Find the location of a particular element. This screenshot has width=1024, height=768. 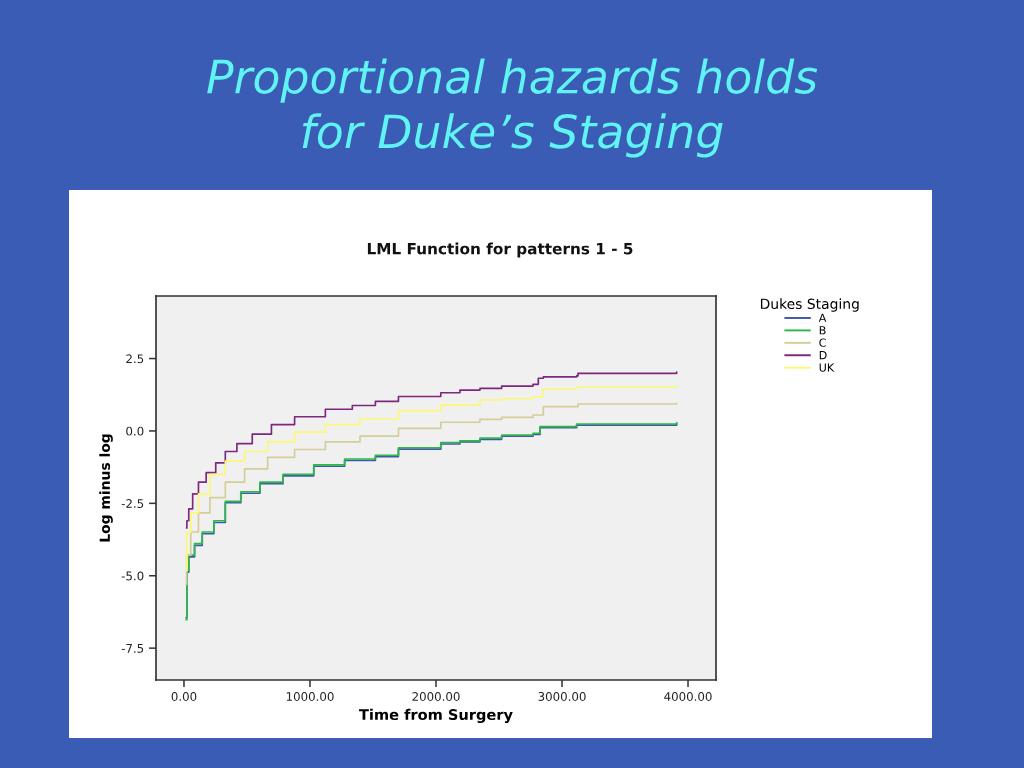

y-tick-label: 0.0 is located at coordinates (135, 431).